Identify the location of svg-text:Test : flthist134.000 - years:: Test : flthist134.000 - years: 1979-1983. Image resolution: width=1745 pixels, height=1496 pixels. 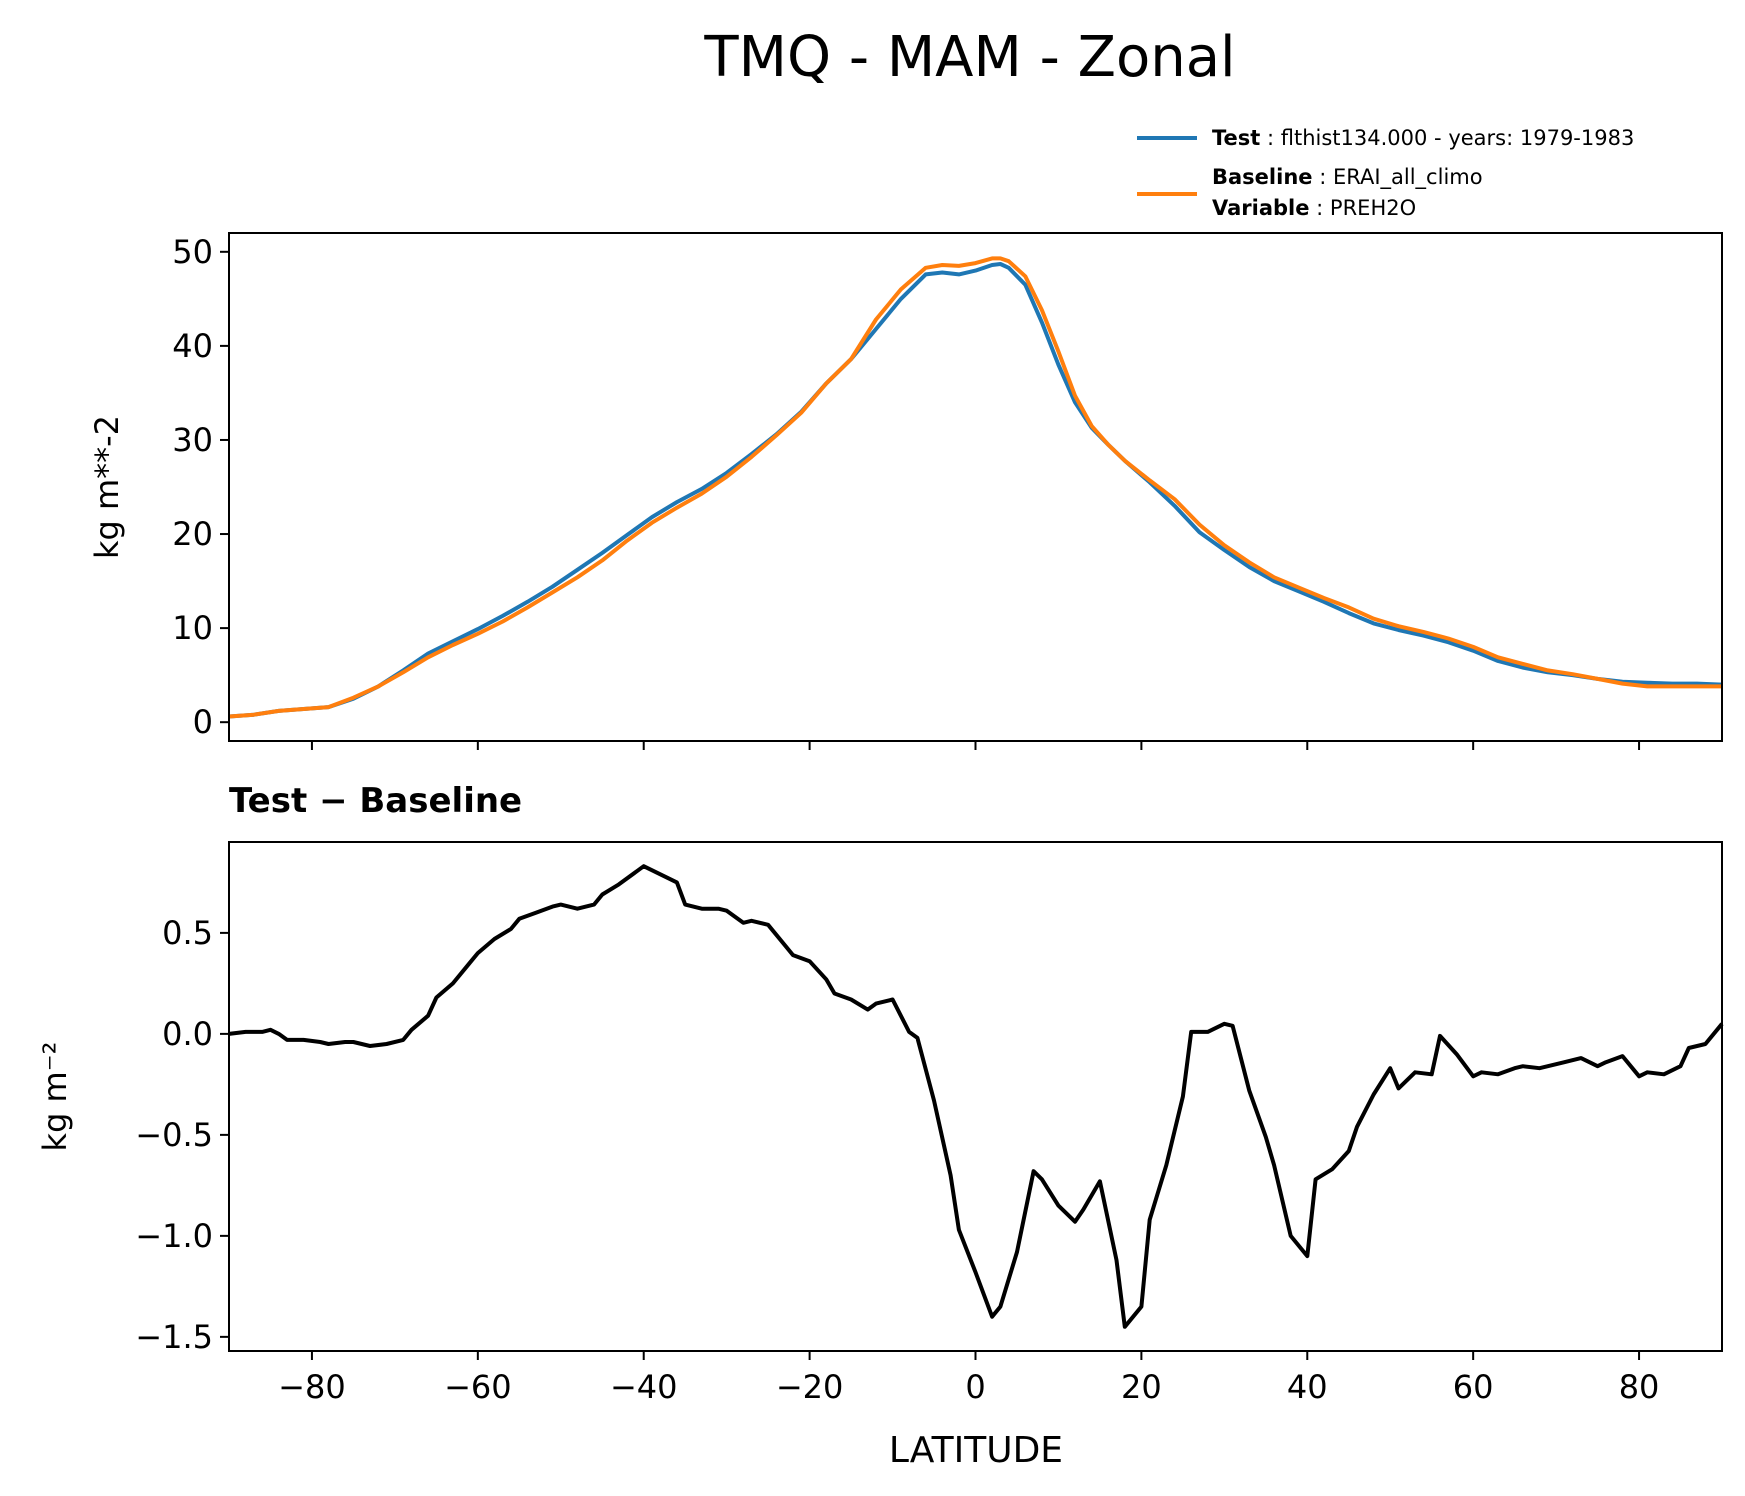
(1423, 138).